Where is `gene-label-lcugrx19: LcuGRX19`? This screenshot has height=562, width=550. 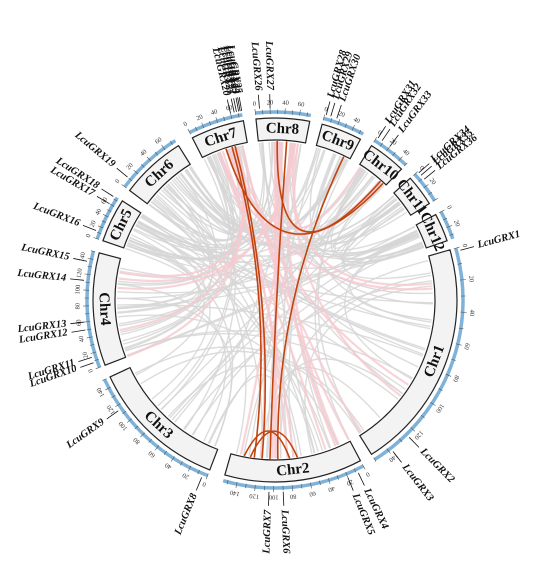 gene-label-lcugrx19: LcuGRX19 is located at coordinates (95, 149).